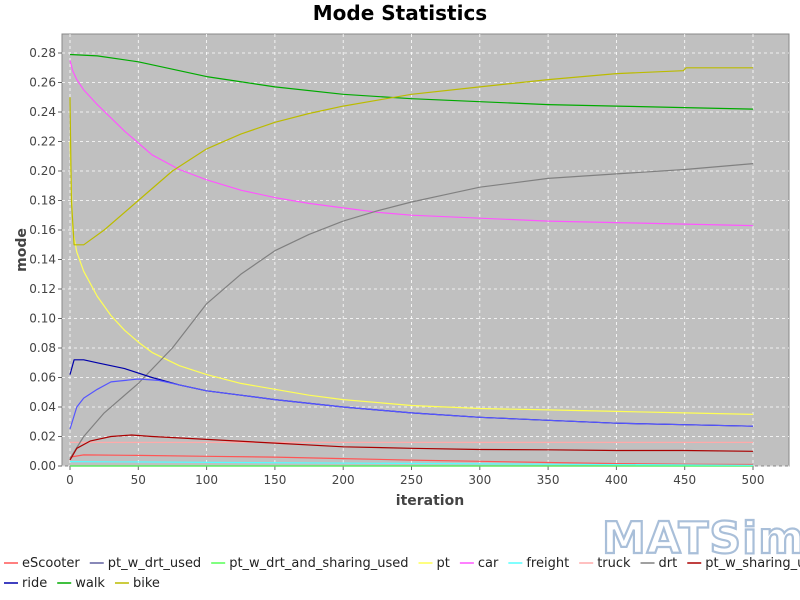  I want to click on x-tick-label: 400, so click(616, 480).